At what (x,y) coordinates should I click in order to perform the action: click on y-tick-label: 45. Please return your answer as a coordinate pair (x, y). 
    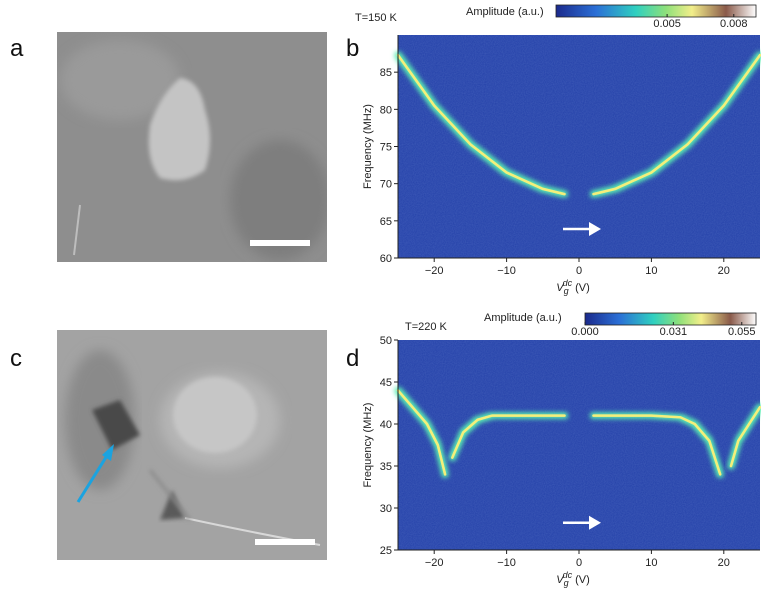
    Looking at the image, I should click on (386, 383).